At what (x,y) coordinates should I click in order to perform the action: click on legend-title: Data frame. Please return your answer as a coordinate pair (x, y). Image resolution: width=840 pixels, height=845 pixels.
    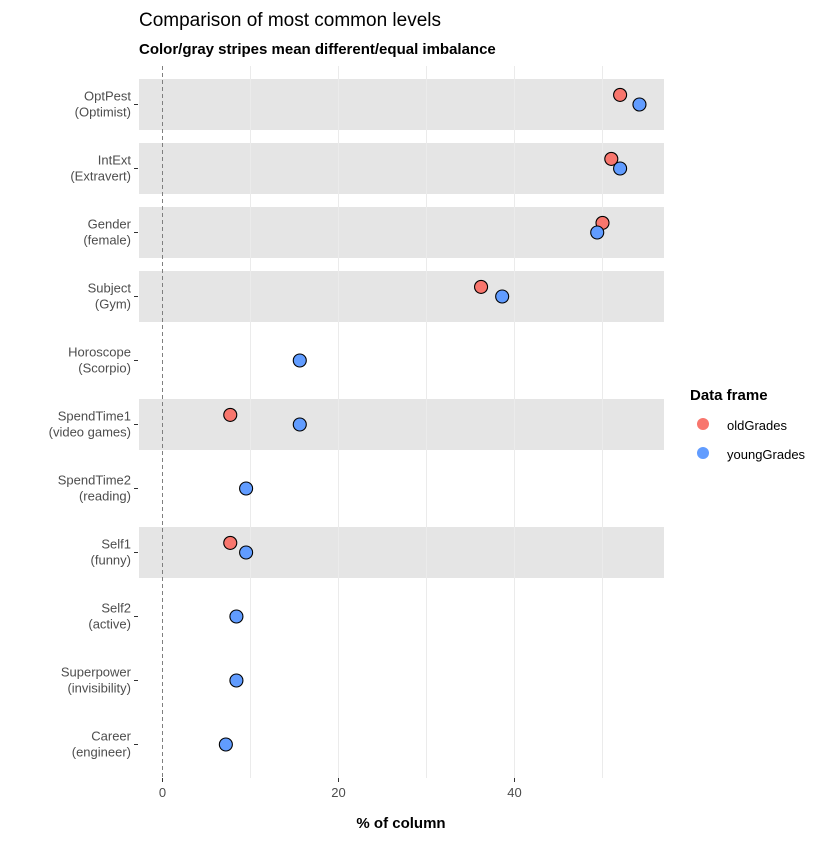
    Looking at the image, I should click on (729, 395).